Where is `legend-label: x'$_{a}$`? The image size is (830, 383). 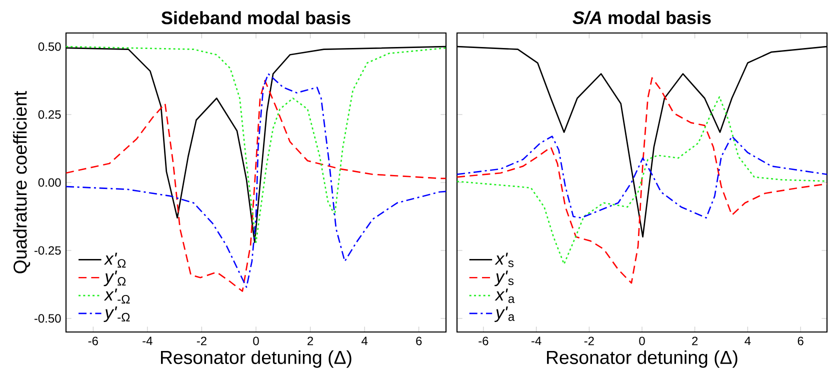 legend-label: x'$_{a}$ is located at coordinates (504, 296).